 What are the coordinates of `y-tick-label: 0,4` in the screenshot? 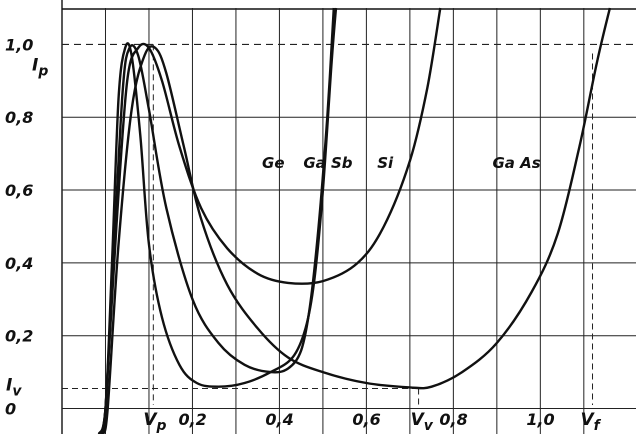 It's located at (19, 263).